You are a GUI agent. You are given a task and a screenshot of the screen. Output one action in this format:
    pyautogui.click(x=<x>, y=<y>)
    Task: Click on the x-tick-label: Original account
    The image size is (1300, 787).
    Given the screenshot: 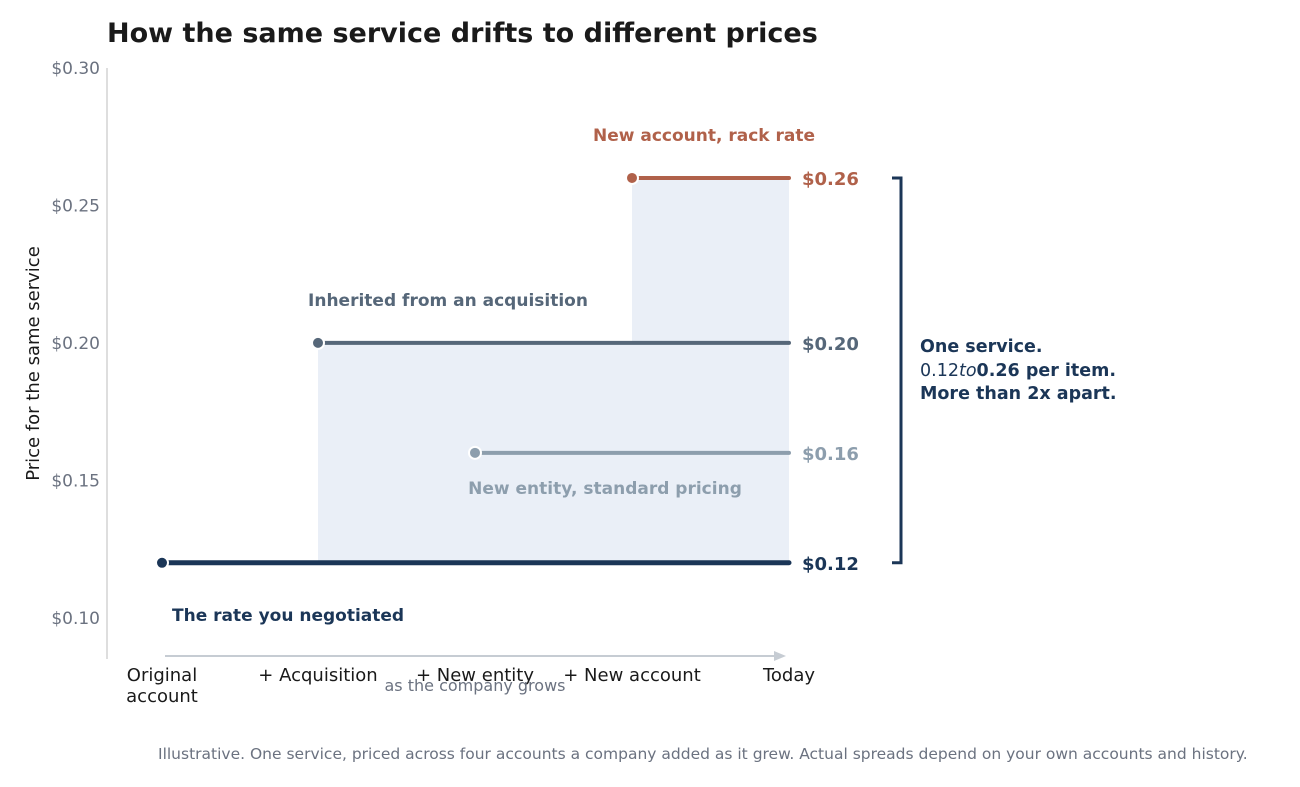 What is the action you would take?
    pyautogui.click(x=162, y=686)
    